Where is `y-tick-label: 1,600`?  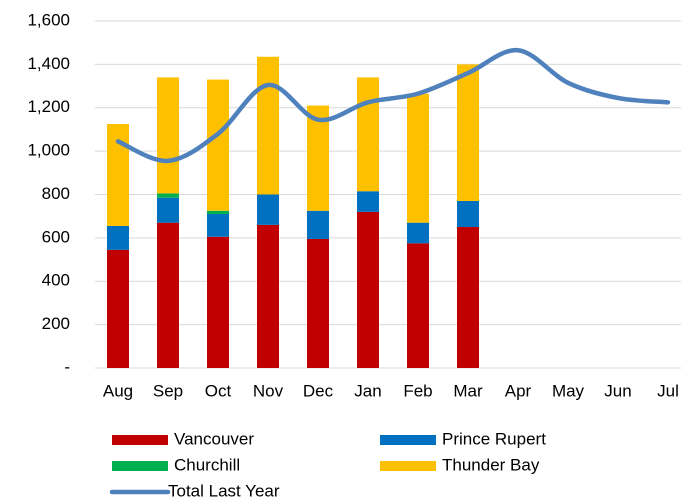 y-tick-label: 1,600 is located at coordinates (48, 19).